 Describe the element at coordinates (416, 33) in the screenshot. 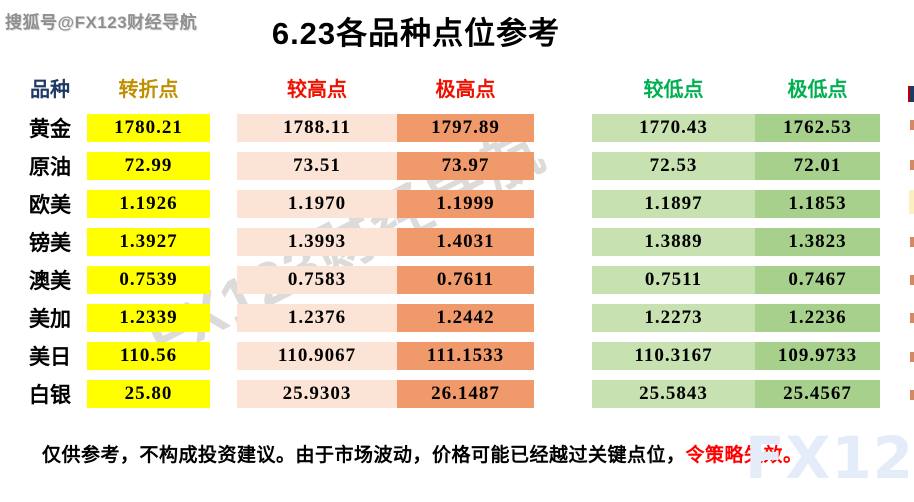

I see `page-title: 6.23各品种点位参考` at that location.